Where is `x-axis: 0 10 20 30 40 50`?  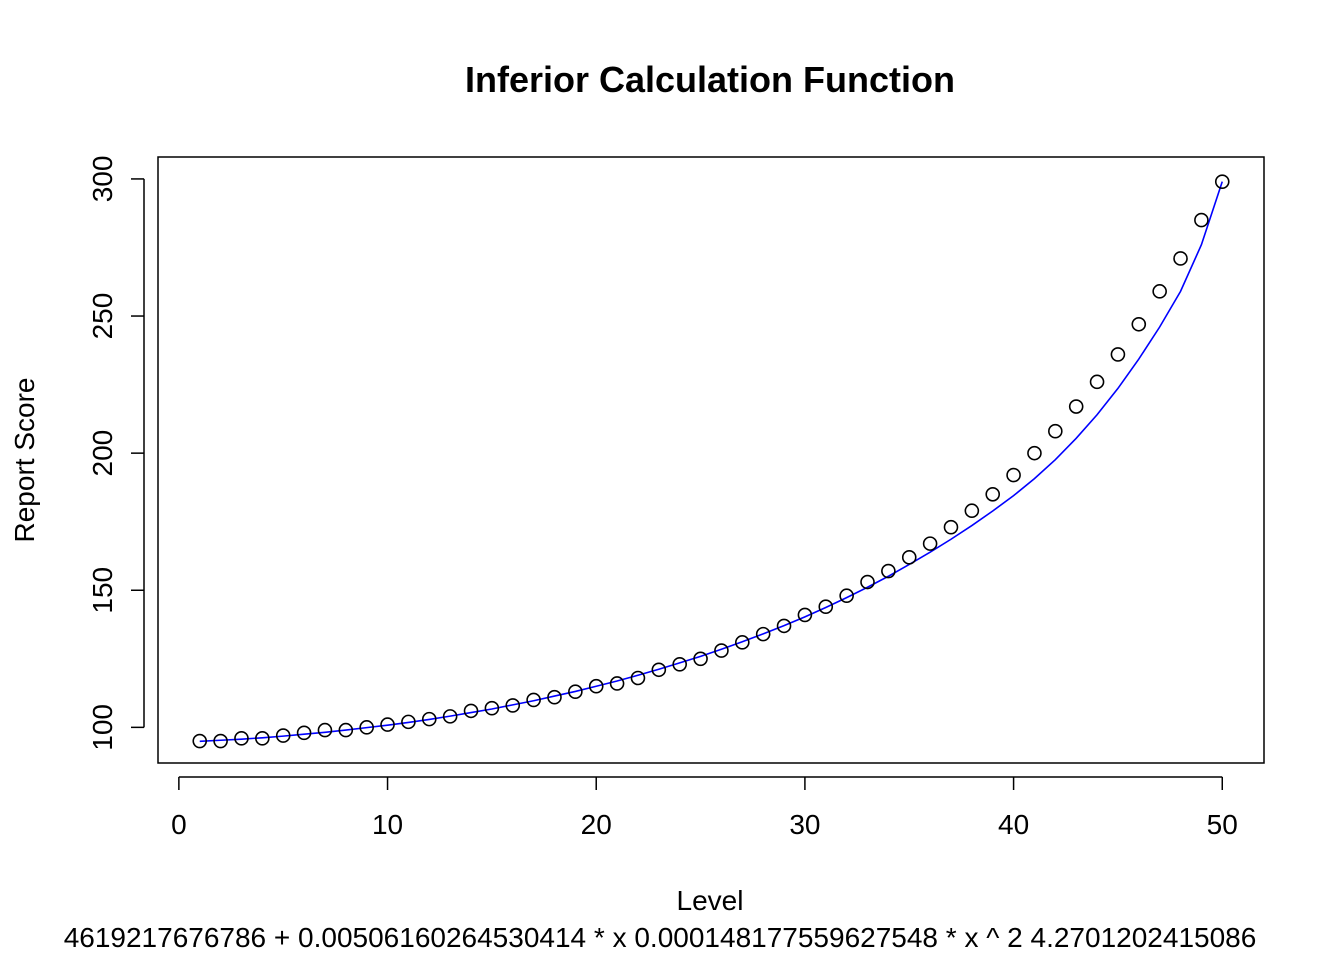
x-axis: 0 10 20 30 40 50 is located at coordinates (704, 808).